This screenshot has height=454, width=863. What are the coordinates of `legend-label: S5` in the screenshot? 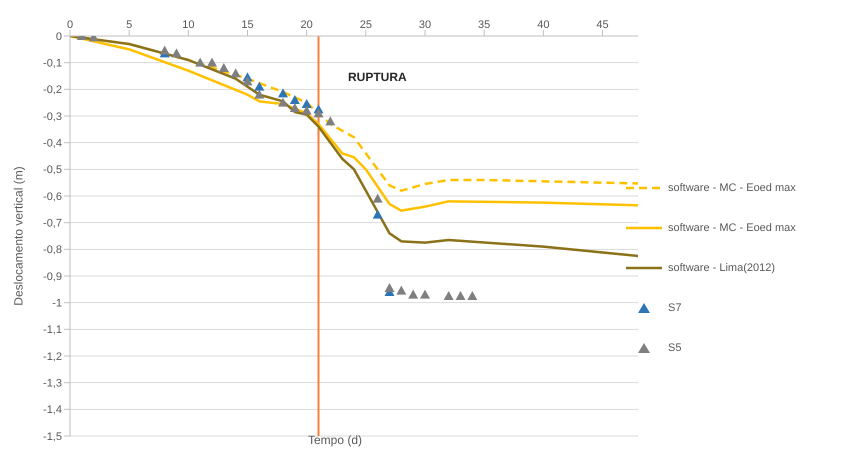 It's located at (675, 348).